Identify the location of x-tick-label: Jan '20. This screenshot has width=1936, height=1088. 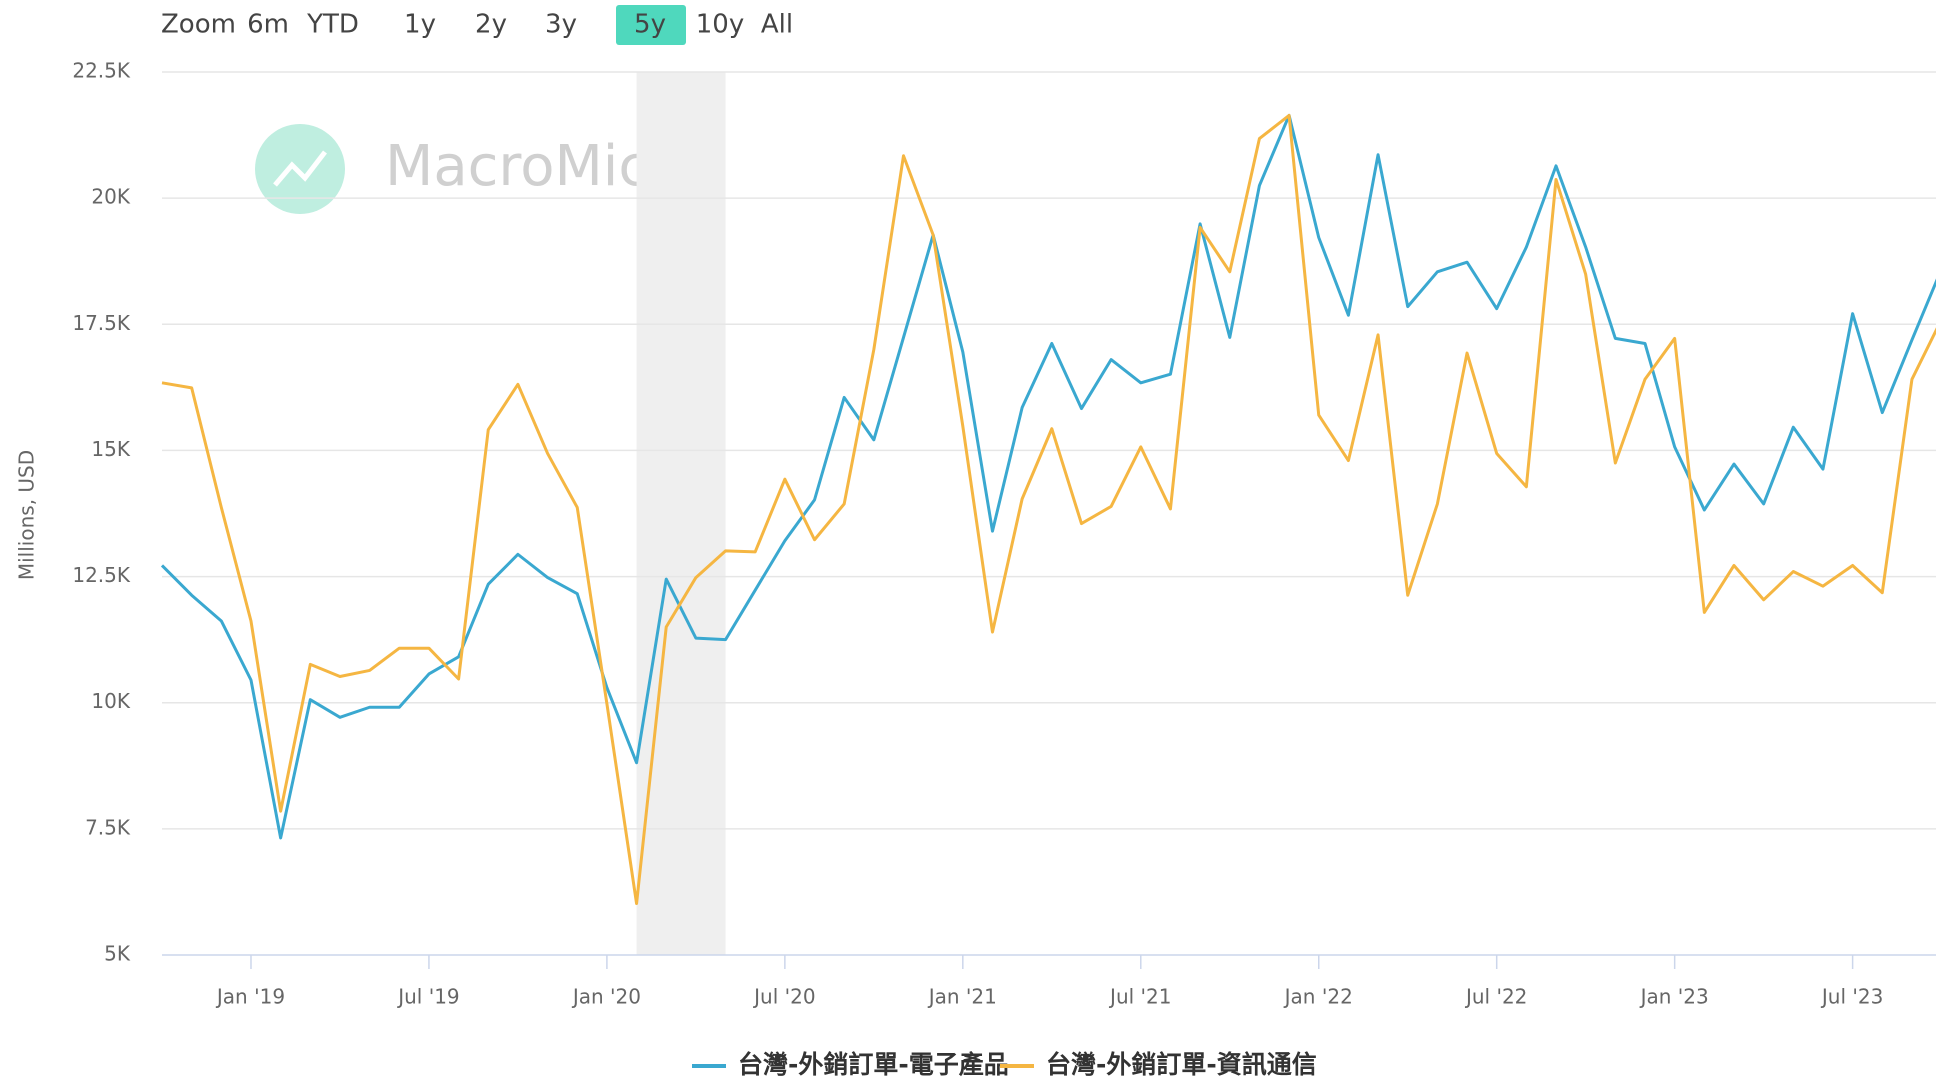
(606, 997).